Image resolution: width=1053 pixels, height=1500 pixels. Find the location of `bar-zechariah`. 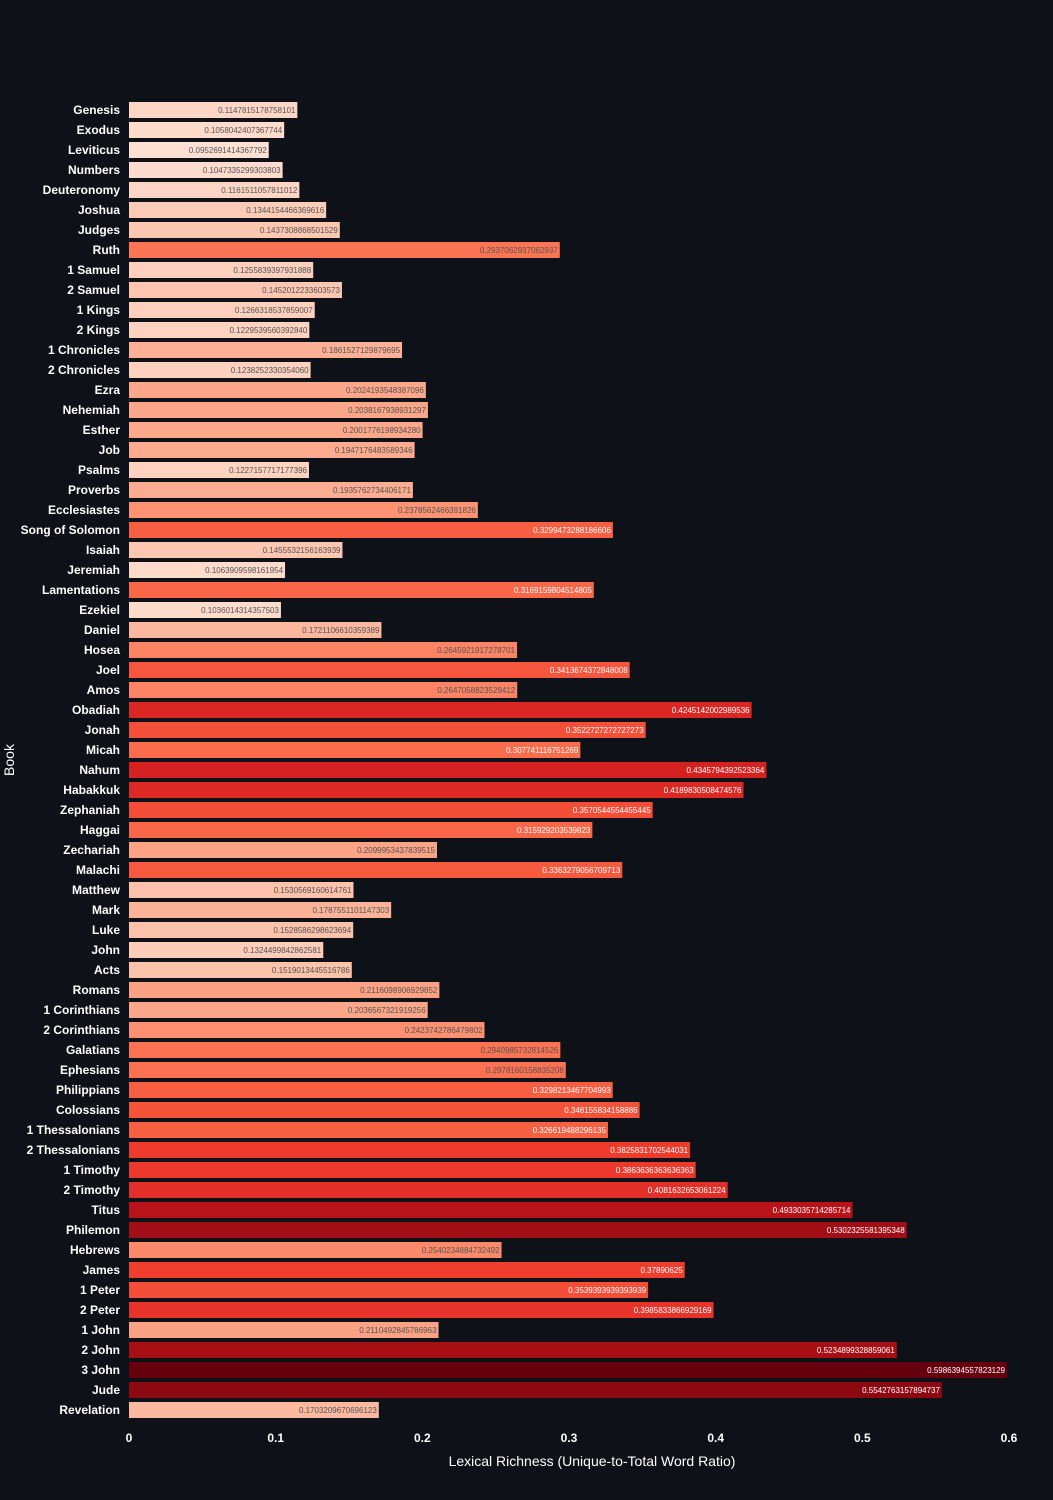

bar-zechariah is located at coordinates (283, 850).